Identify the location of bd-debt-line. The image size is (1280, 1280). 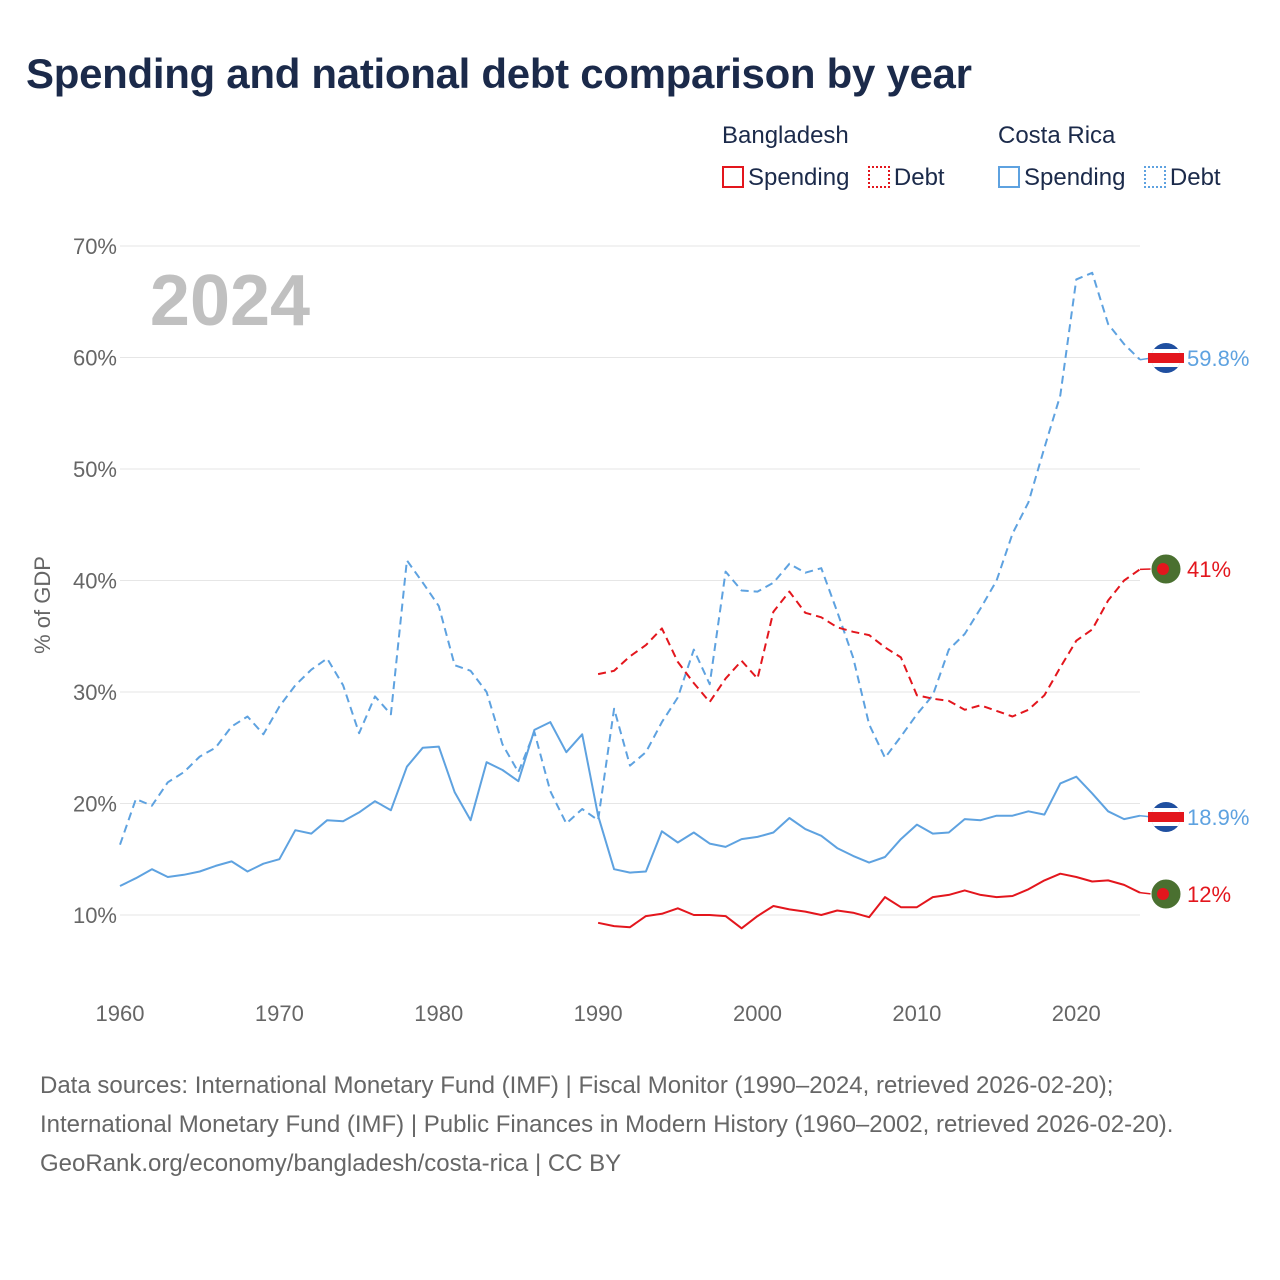
(869, 643).